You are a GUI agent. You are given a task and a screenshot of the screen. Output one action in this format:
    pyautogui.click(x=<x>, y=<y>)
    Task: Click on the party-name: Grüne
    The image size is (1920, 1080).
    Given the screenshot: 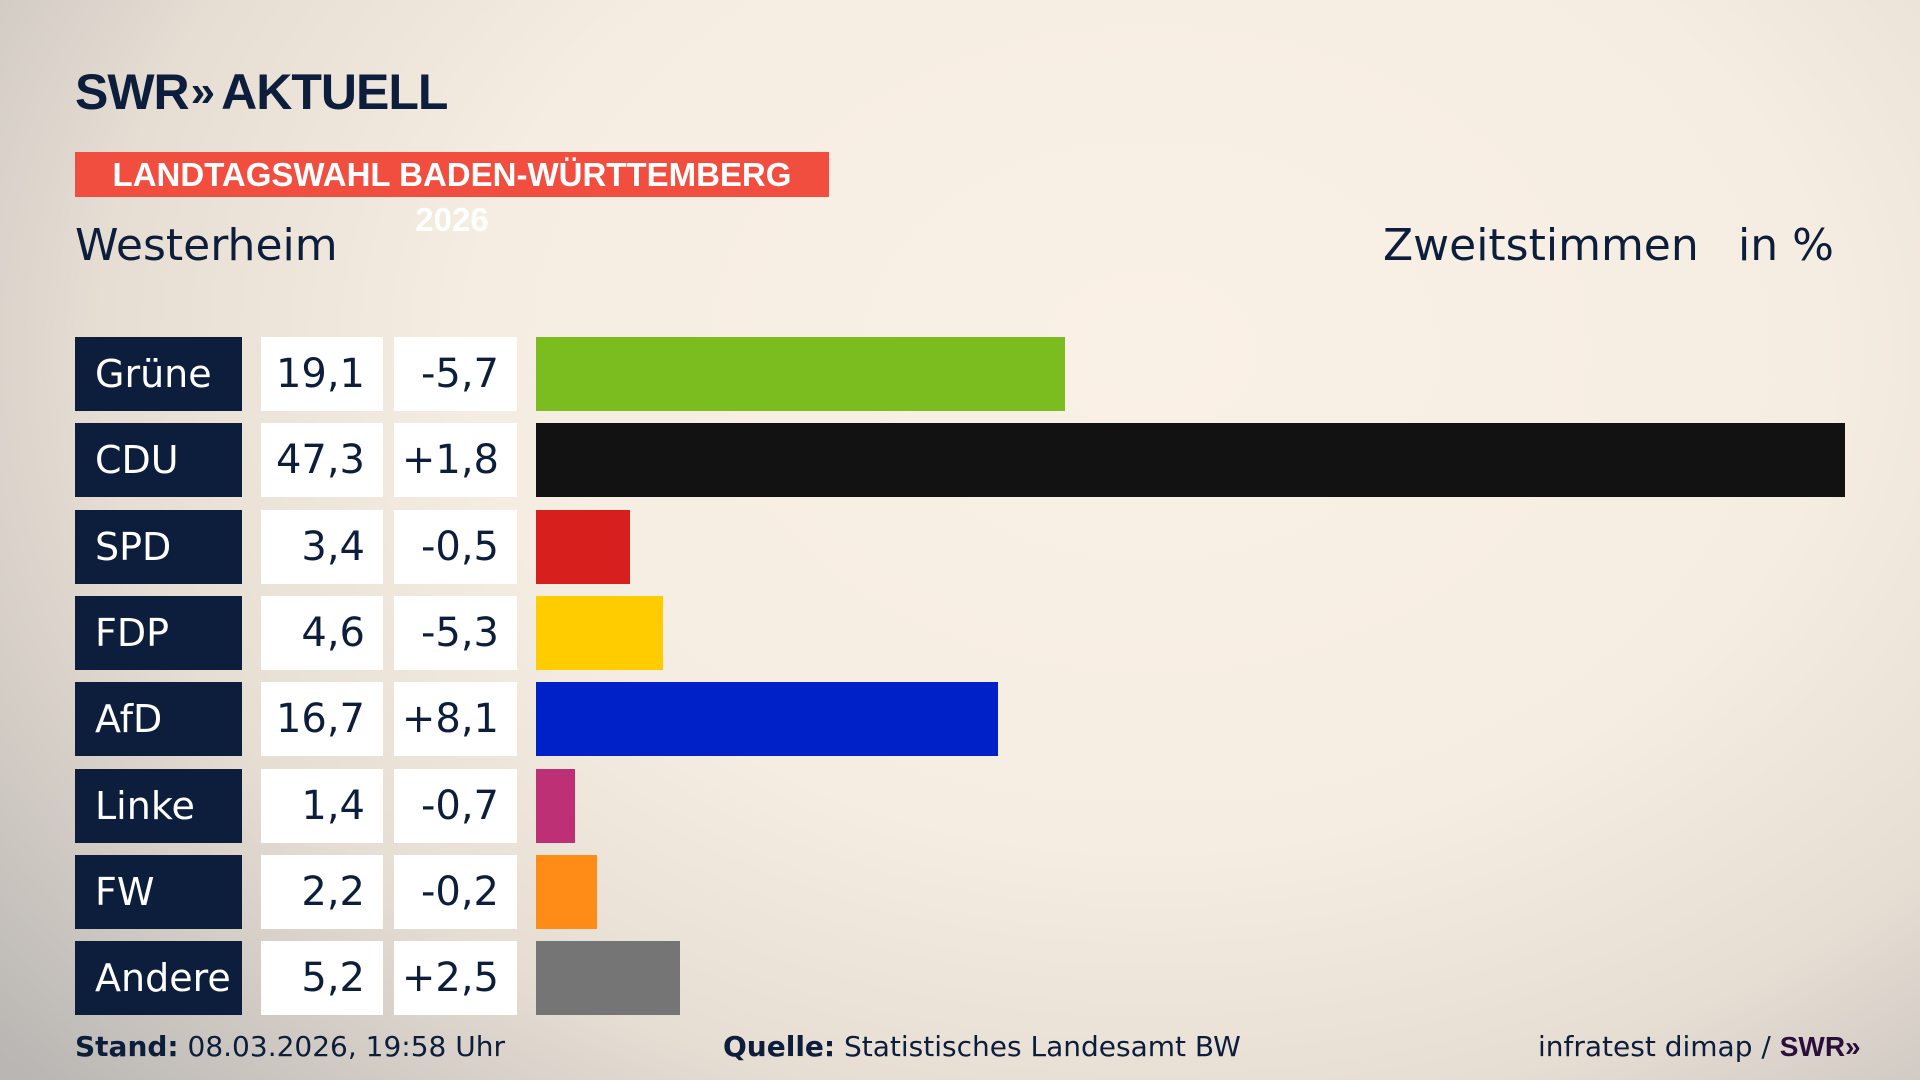 What is the action you would take?
    pyautogui.click(x=158, y=374)
    